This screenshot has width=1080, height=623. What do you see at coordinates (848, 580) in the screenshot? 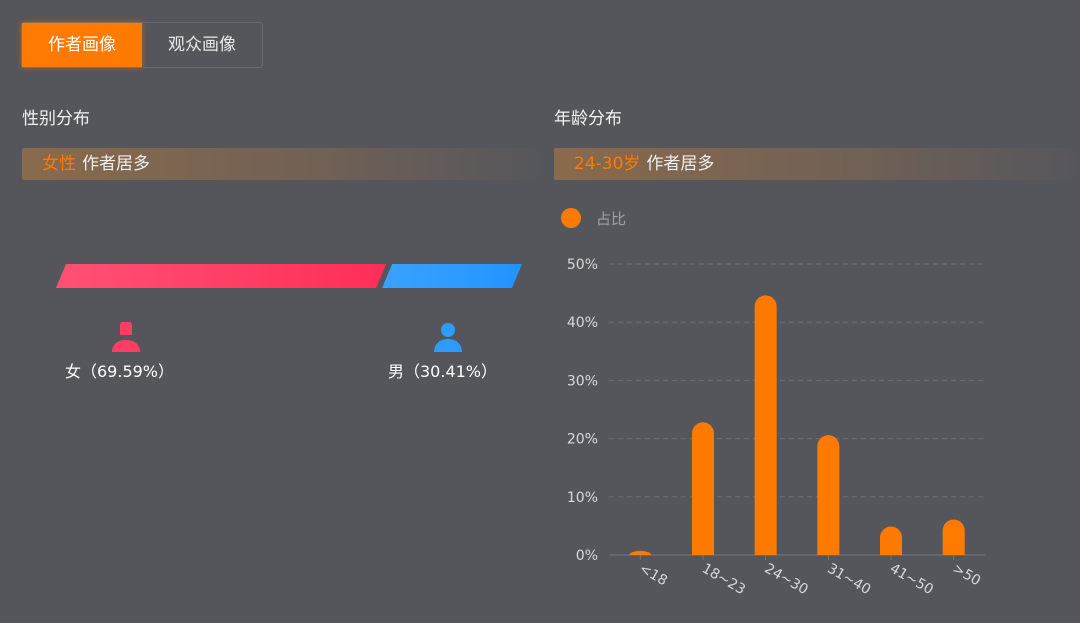
I see `x-tick-label: 31~40` at bounding box center [848, 580].